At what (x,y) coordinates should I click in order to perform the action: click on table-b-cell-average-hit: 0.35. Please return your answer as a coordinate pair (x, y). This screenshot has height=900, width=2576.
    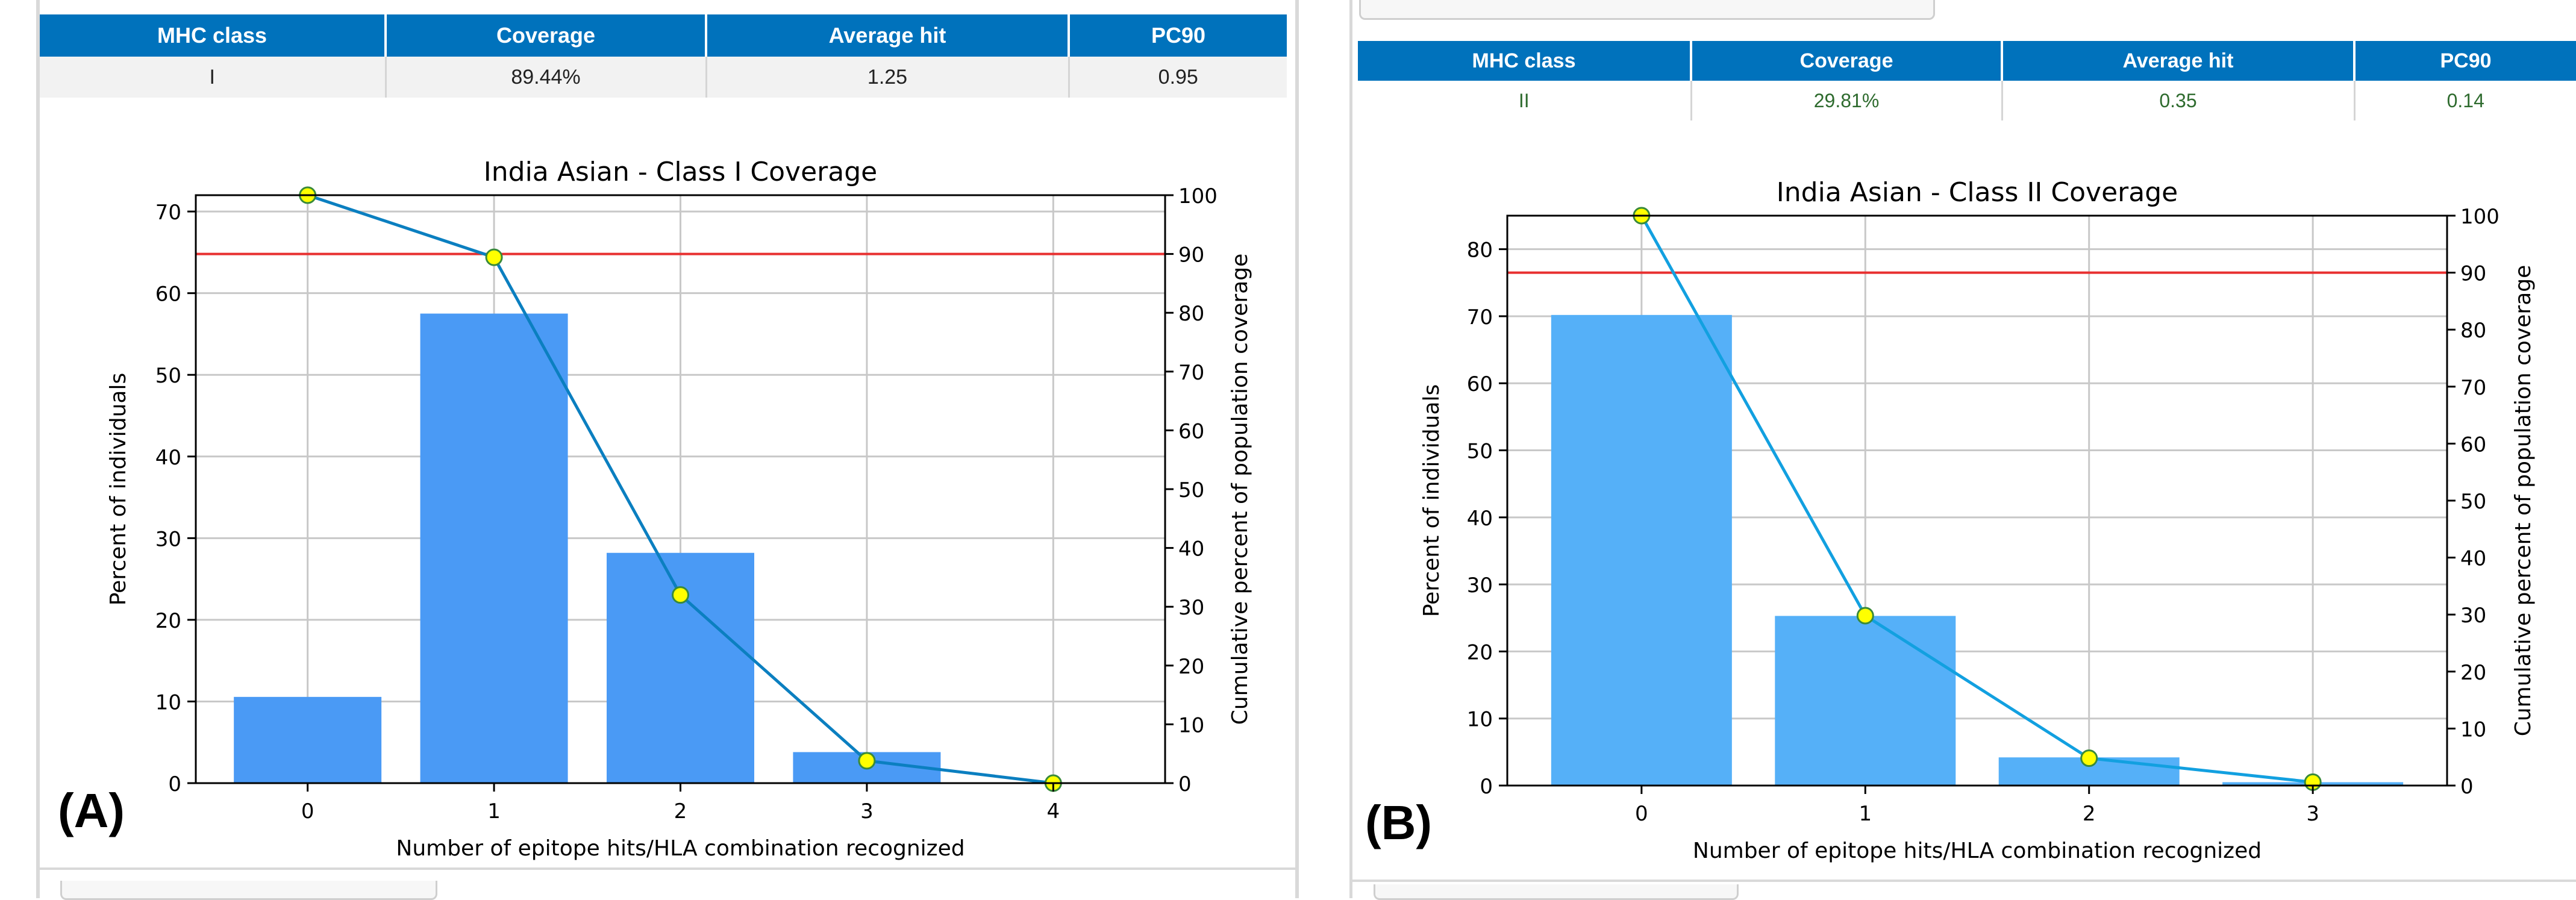
    Looking at the image, I should click on (2179, 100).